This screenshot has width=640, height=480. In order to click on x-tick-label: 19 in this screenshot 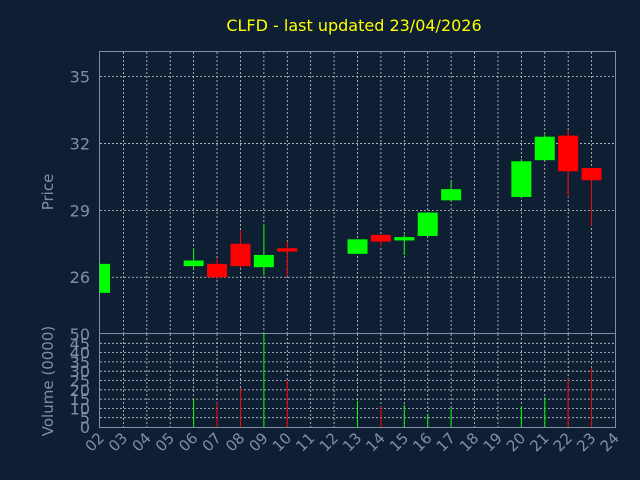, I will do `click(493, 442)`.